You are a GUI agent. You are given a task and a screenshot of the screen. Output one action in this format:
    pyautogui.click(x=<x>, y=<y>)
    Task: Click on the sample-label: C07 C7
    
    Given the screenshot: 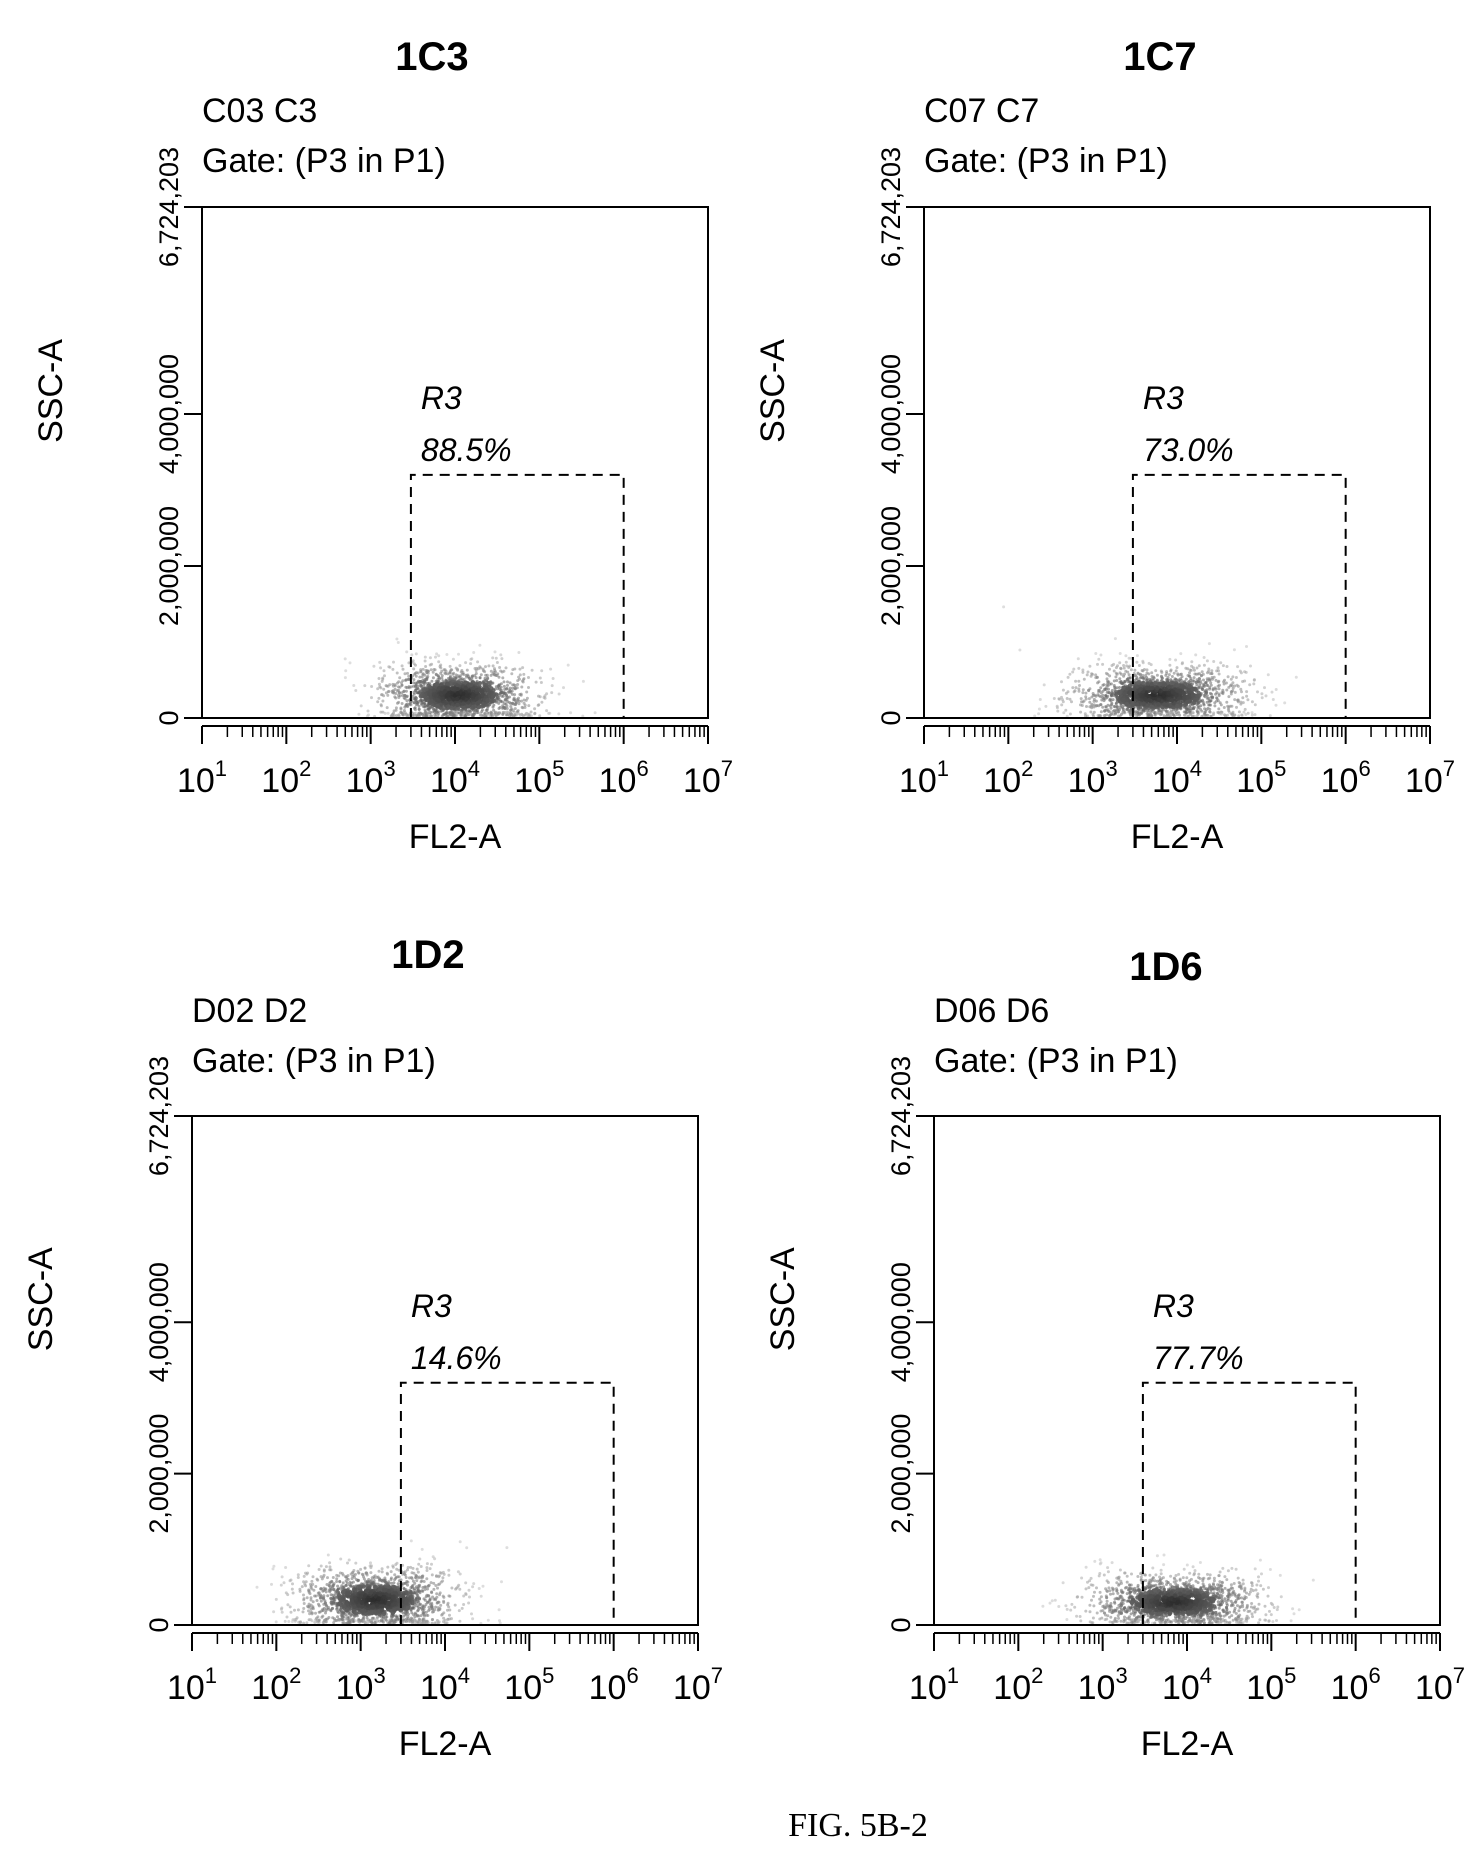 What is the action you would take?
    pyautogui.click(x=981, y=111)
    